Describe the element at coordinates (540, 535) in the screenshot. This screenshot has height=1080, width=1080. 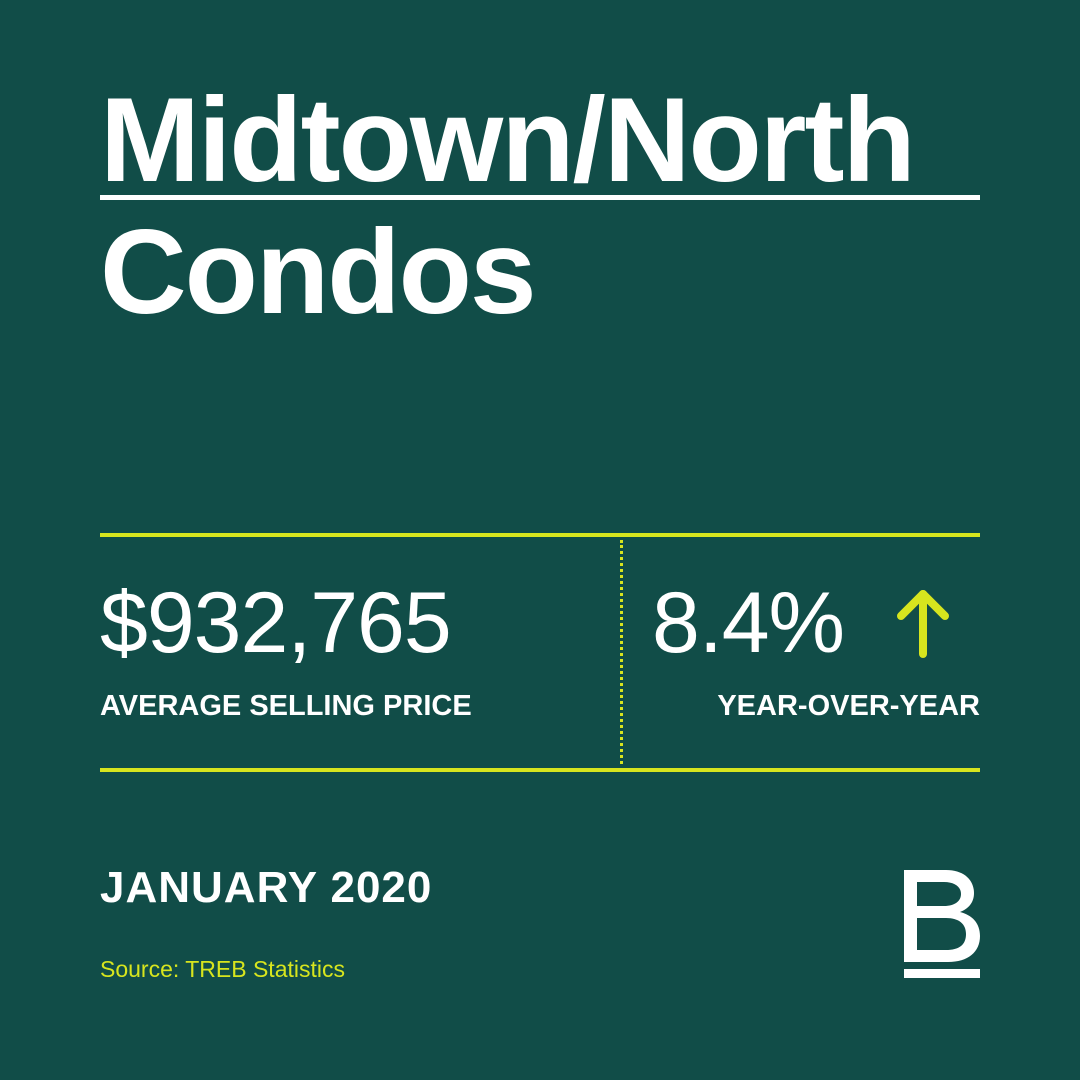
I see `top-divider-rule` at that location.